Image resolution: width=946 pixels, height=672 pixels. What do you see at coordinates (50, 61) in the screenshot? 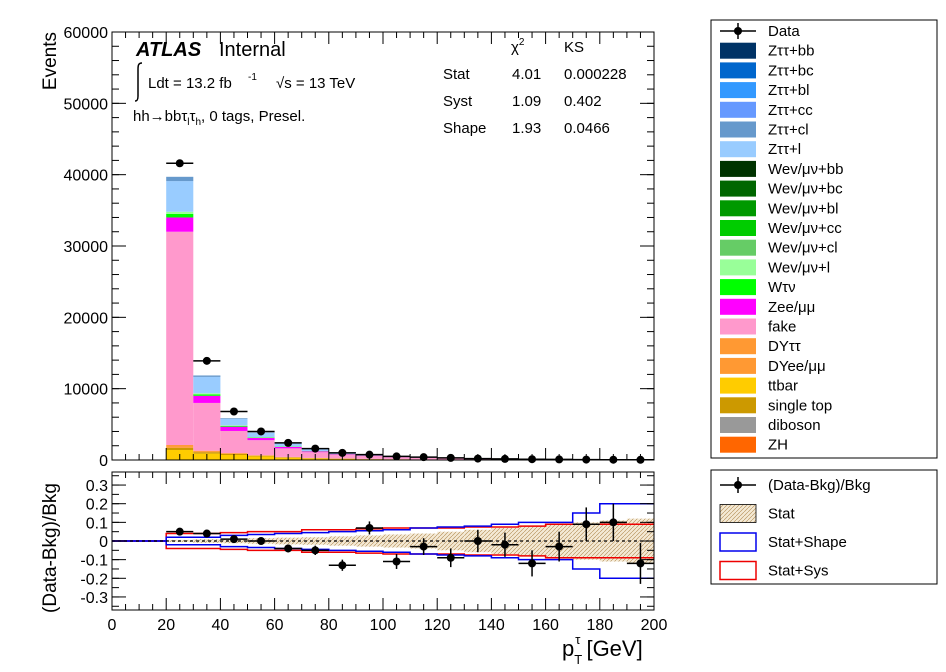
I see `main-y-axis-label: Events` at bounding box center [50, 61].